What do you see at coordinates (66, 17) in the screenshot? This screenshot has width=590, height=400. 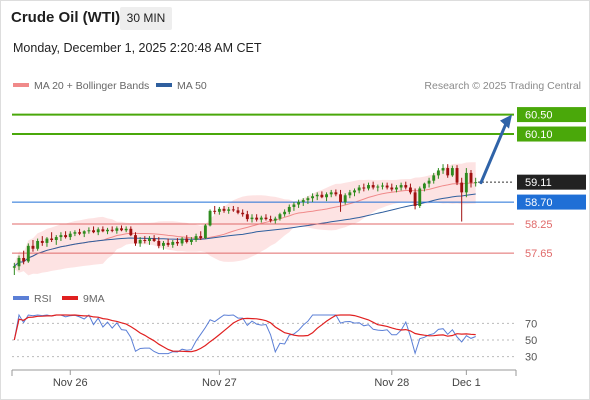 I see `instrument-title: Crude Oil (WTI)` at bounding box center [66, 17].